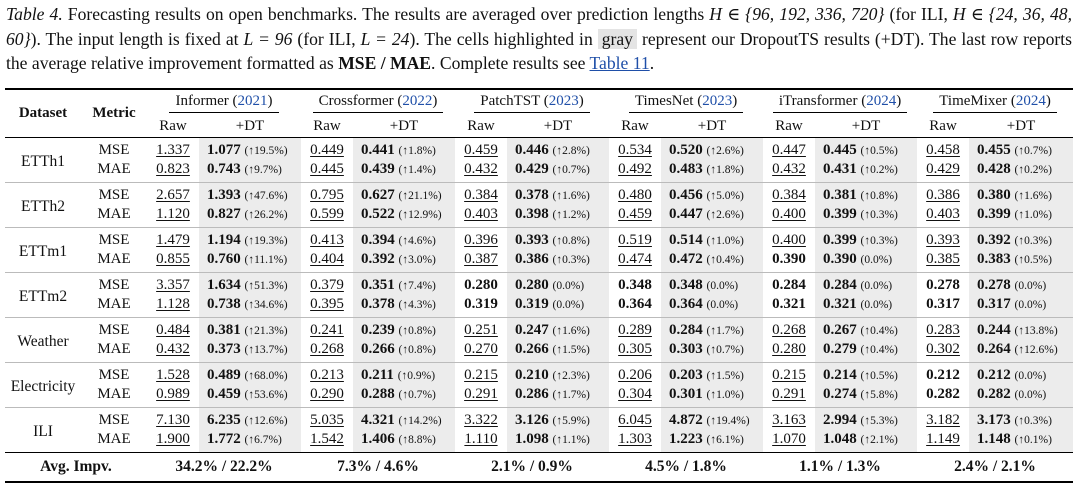 The height and width of the screenshot is (488, 1080). I want to click on raw-value-cell: 0.348, so click(635, 284).